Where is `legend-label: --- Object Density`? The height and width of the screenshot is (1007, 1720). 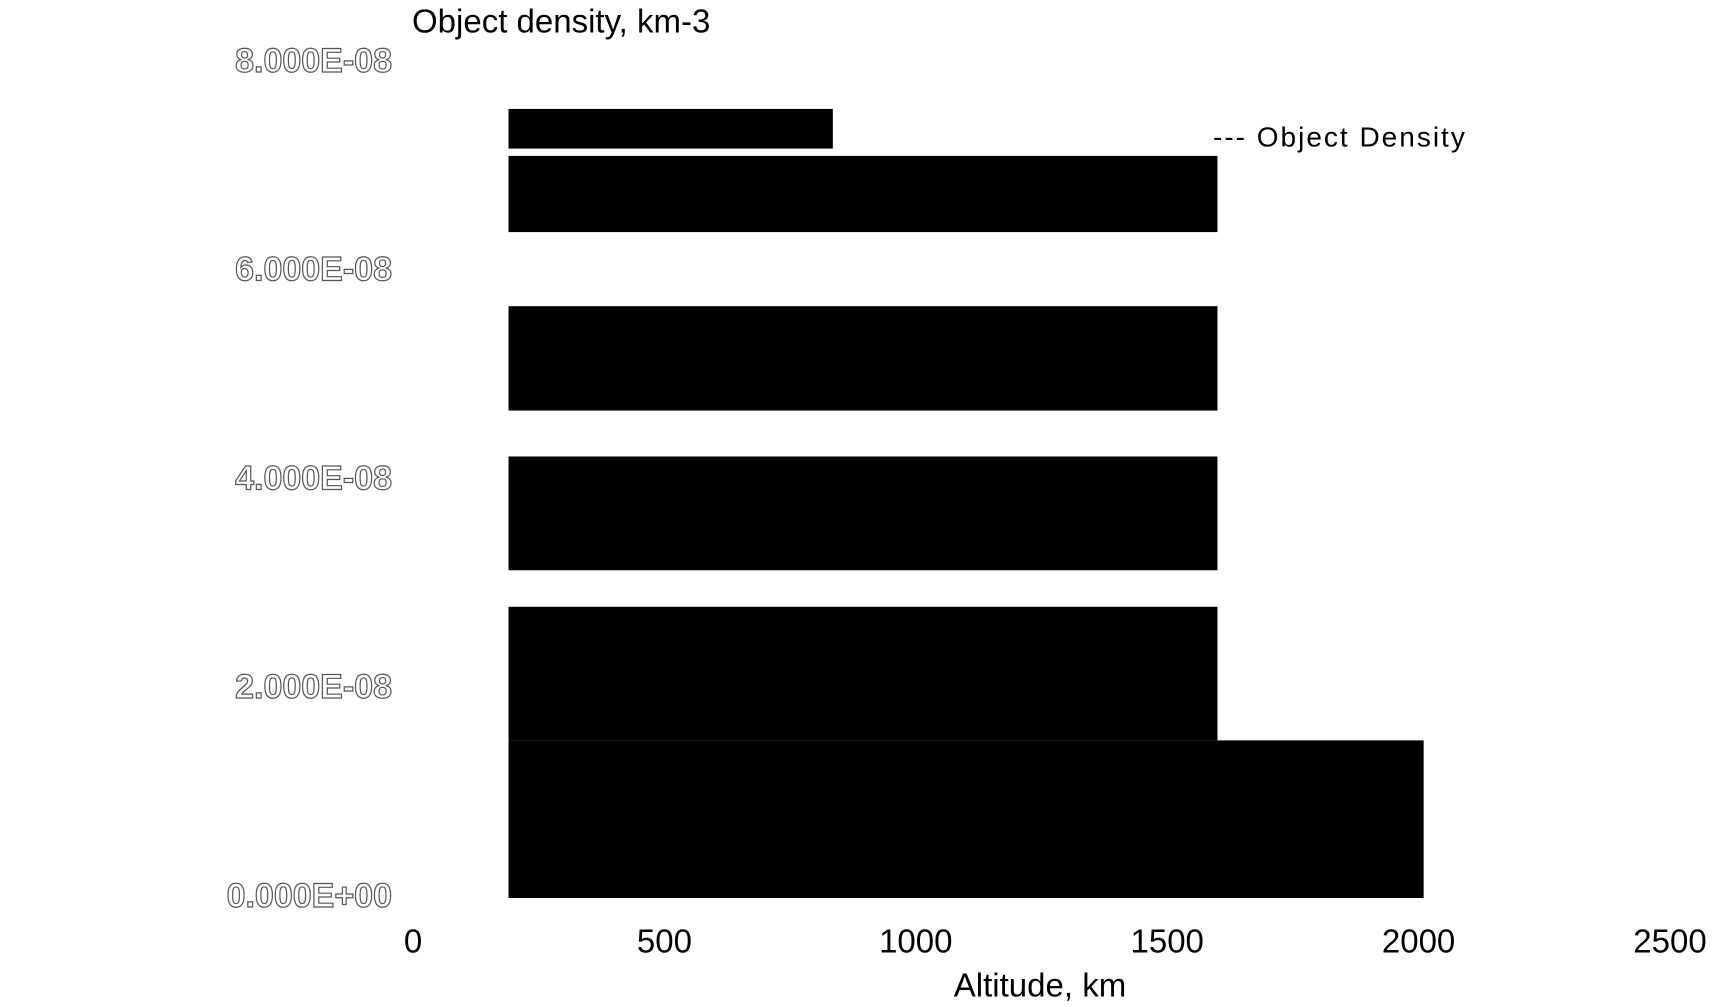 legend-label: --- Object Density is located at coordinates (1340, 136).